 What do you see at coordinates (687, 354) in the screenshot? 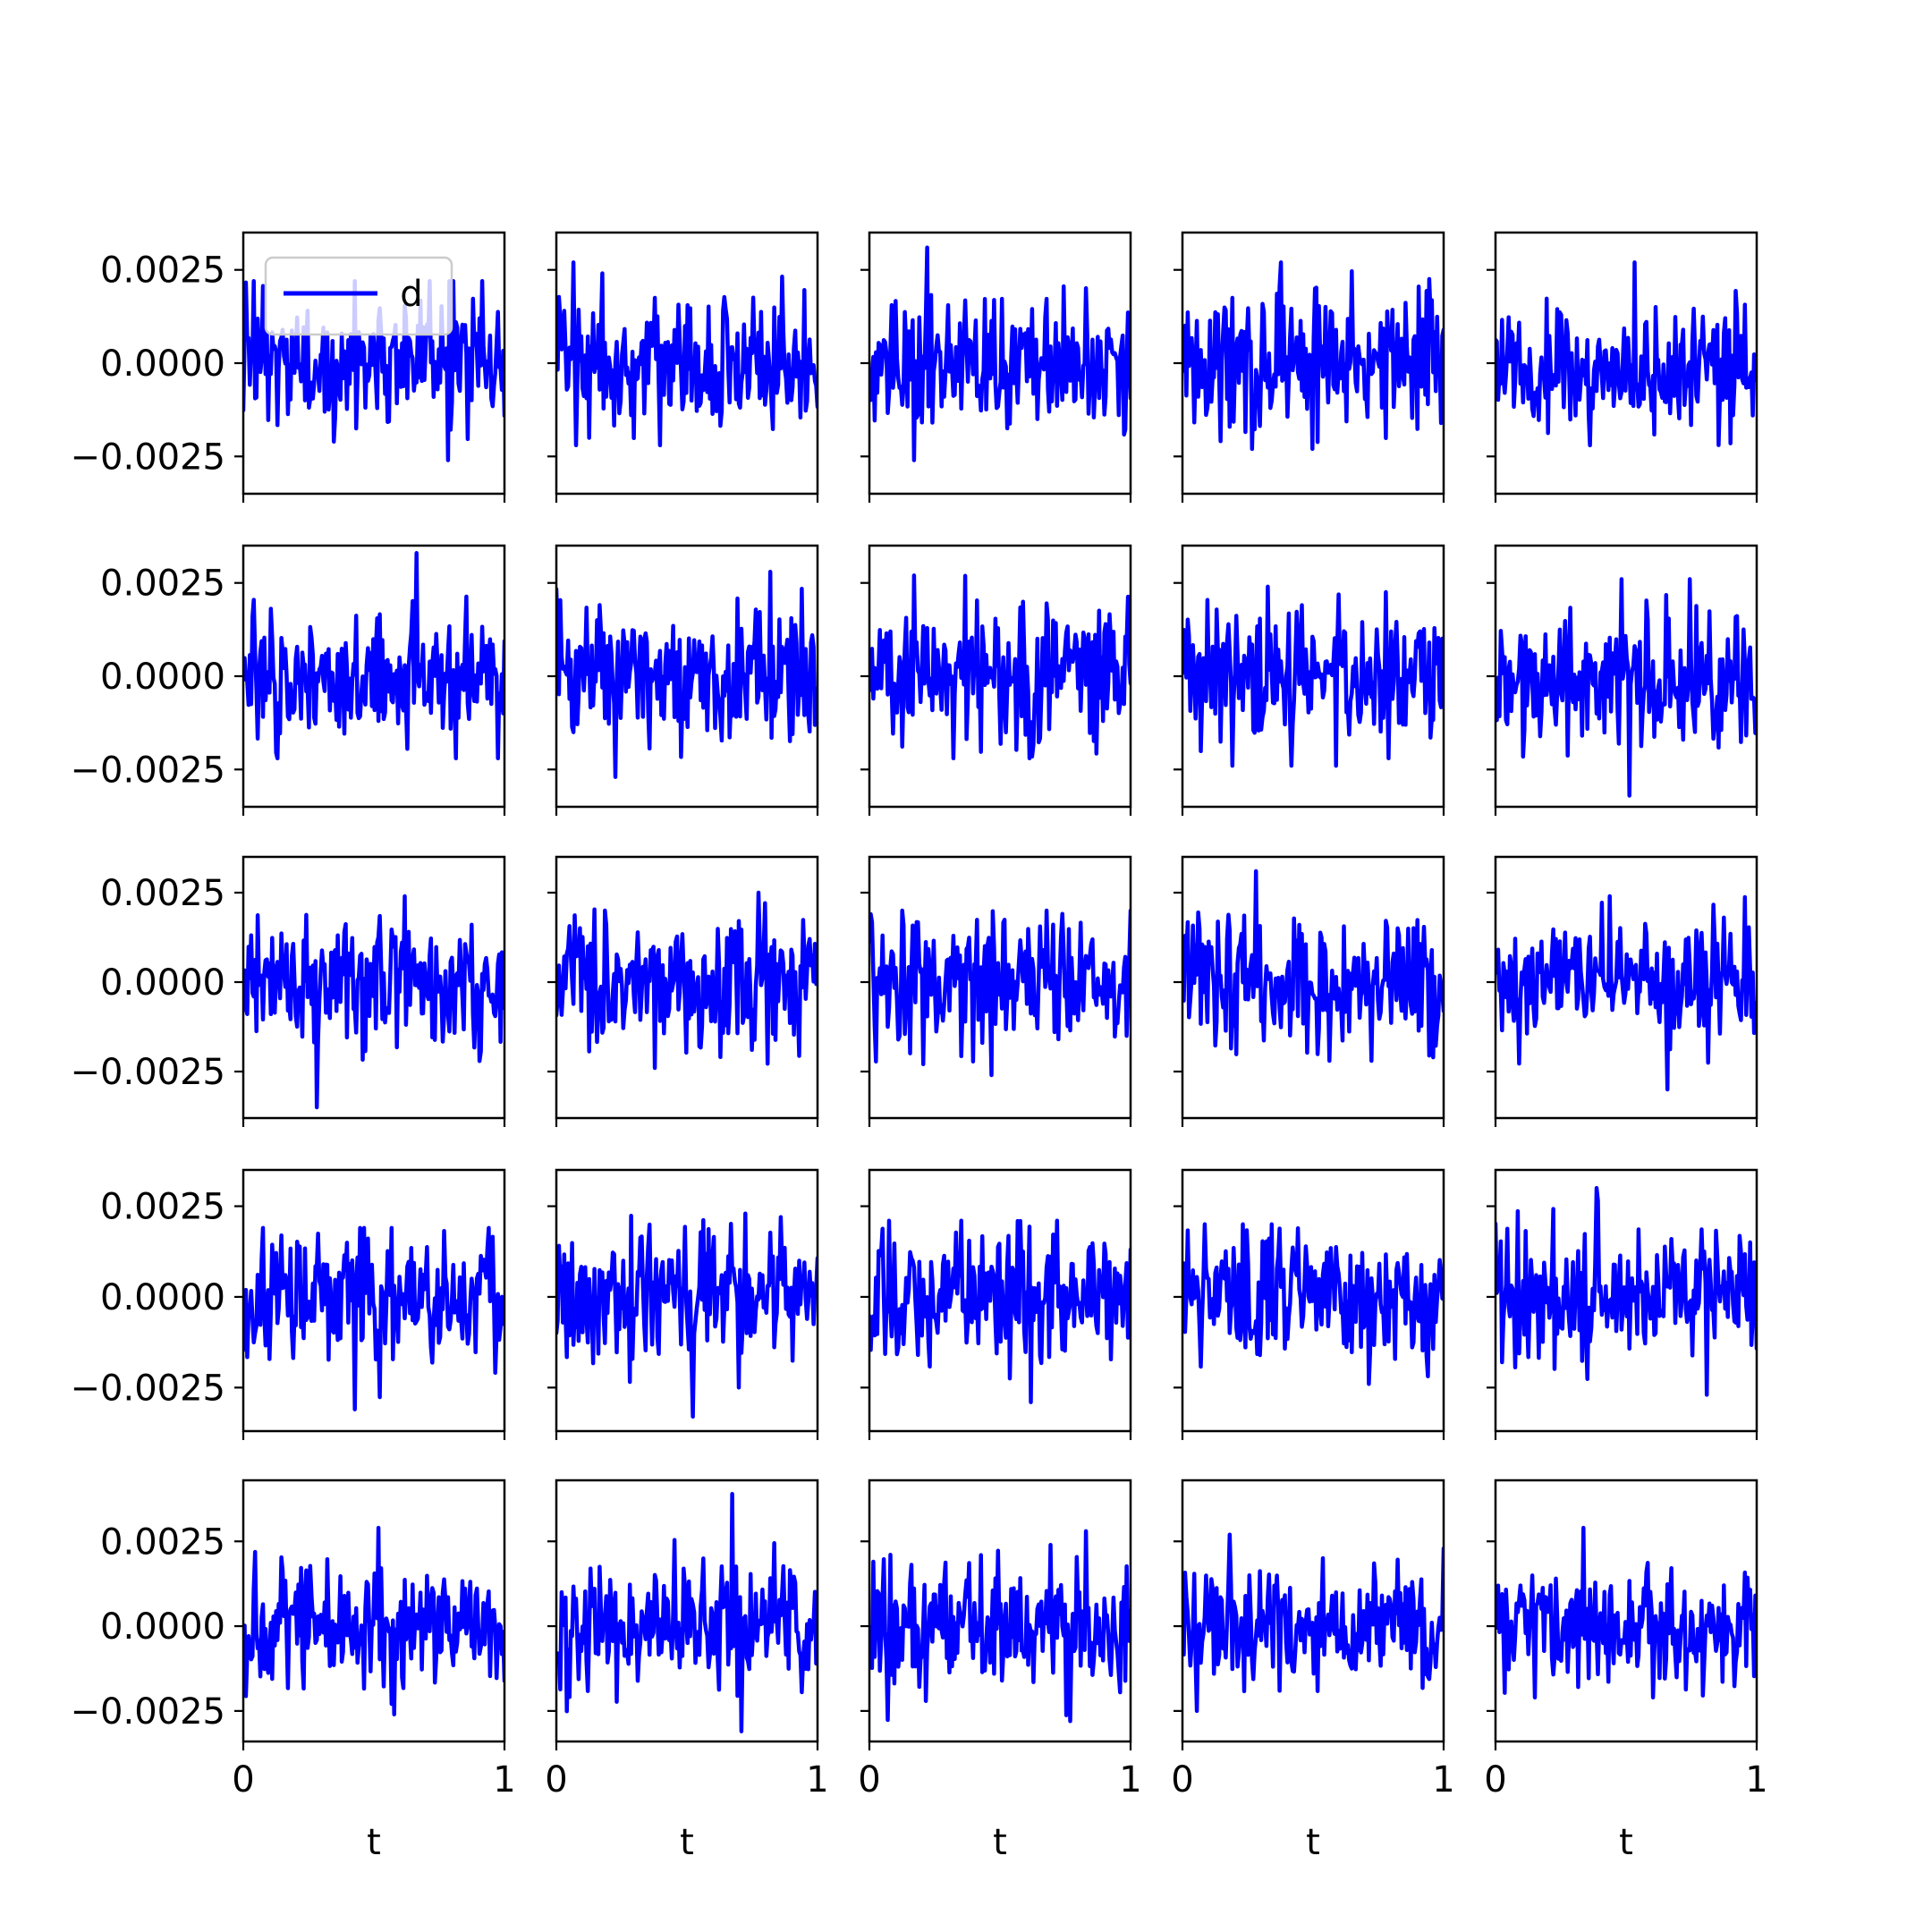
I see `series-line-r1-c2` at bounding box center [687, 354].